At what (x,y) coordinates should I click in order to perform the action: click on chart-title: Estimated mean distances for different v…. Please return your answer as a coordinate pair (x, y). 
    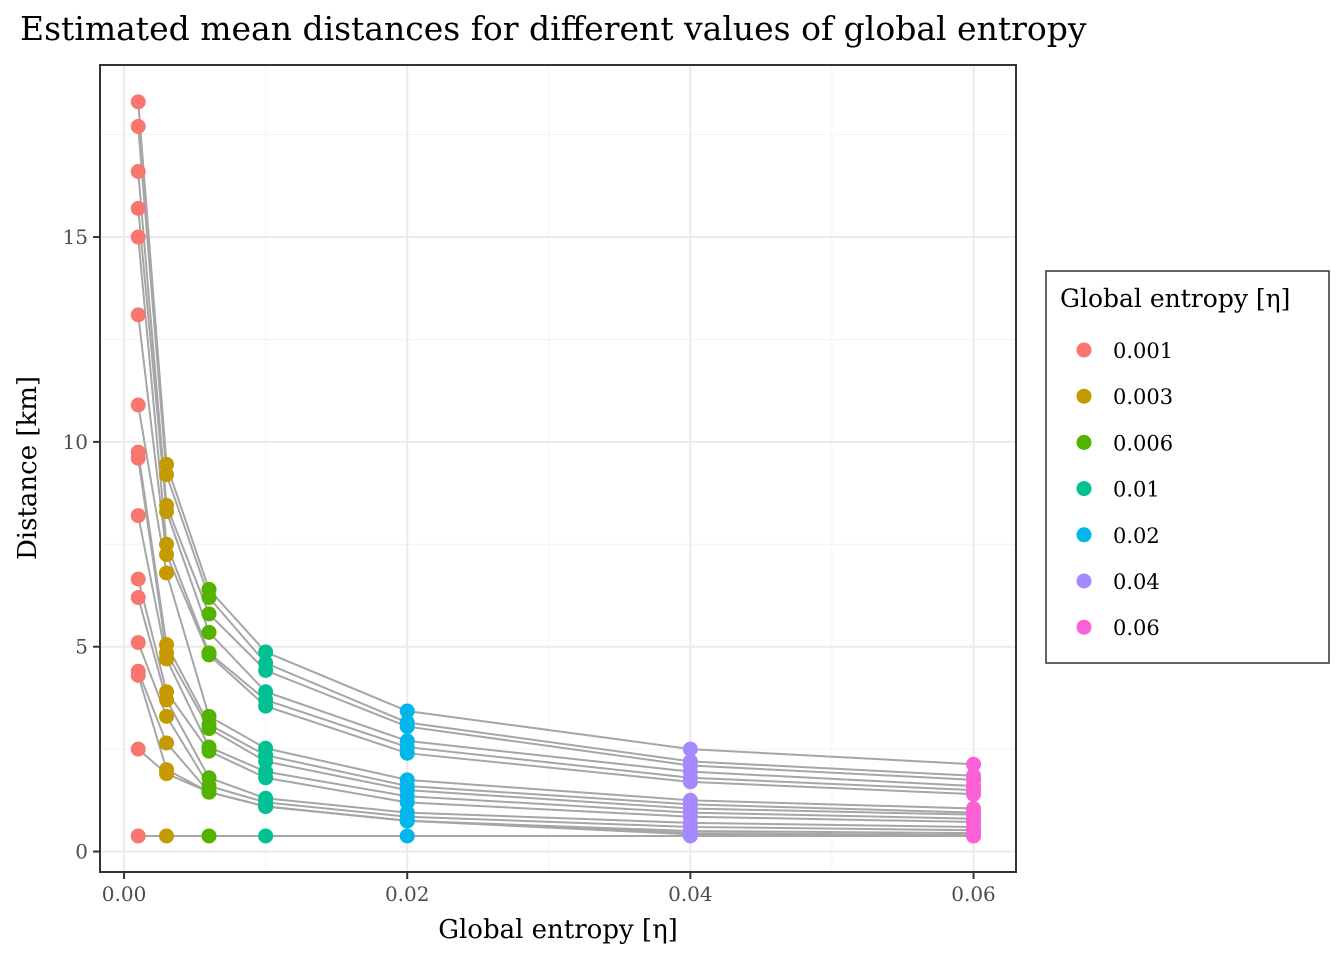
    Looking at the image, I should click on (553, 28).